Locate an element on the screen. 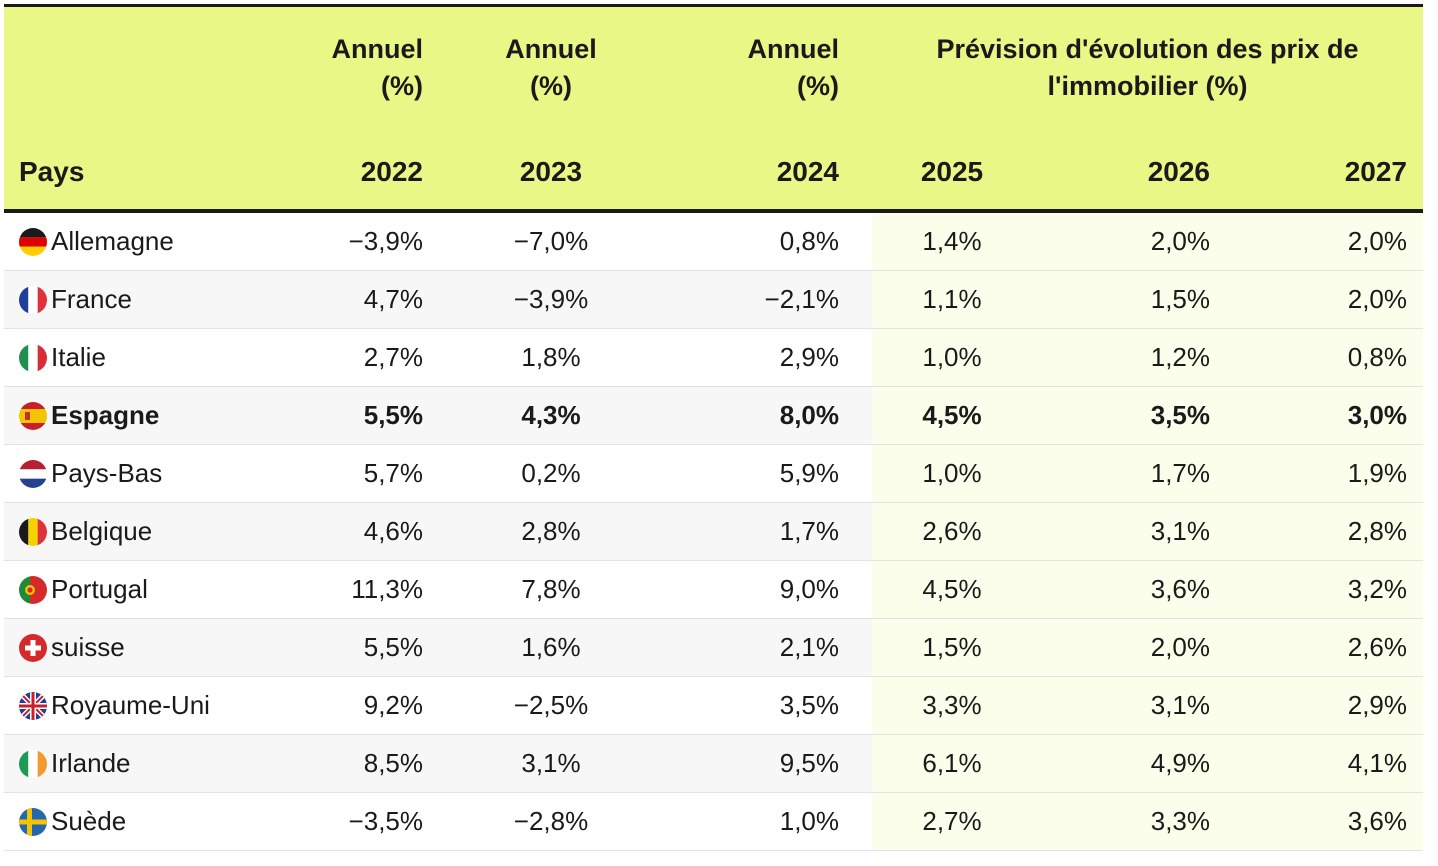 The height and width of the screenshot is (866, 1438). value-cell-2022: 4,6% is located at coordinates (376, 531).